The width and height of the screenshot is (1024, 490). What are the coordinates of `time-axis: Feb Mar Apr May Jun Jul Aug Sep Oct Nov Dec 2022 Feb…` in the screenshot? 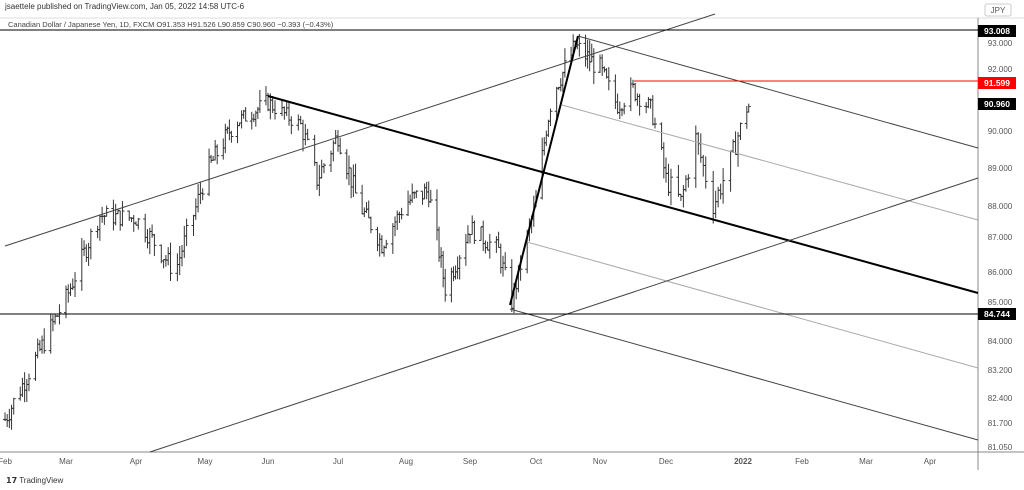 It's located at (468, 461).